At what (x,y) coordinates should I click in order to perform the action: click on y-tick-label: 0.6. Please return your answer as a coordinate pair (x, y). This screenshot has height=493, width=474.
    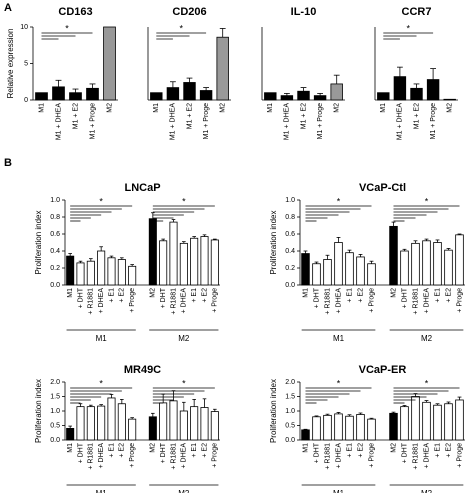
    Looking at the image, I should click on (290, 234).